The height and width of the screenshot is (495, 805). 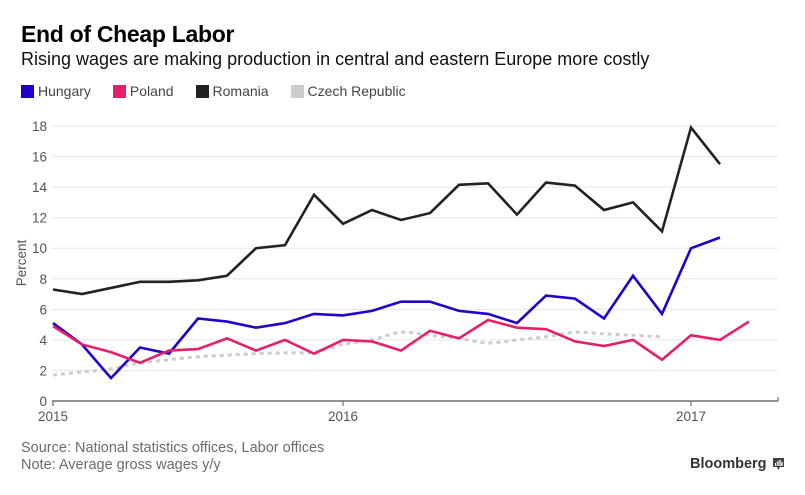 I want to click on legend-item-romania: Romania, so click(x=232, y=91).